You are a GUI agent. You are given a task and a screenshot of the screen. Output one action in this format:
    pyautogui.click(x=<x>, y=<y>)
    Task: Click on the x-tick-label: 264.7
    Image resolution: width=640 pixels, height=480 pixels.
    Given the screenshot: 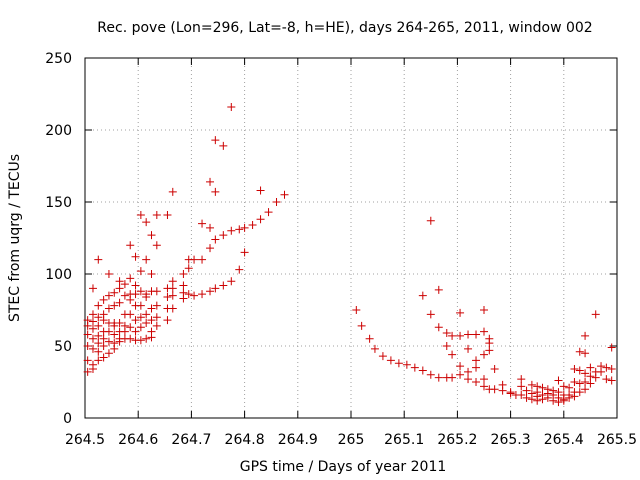 What is the action you would take?
    pyautogui.click(x=191, y=440)
    